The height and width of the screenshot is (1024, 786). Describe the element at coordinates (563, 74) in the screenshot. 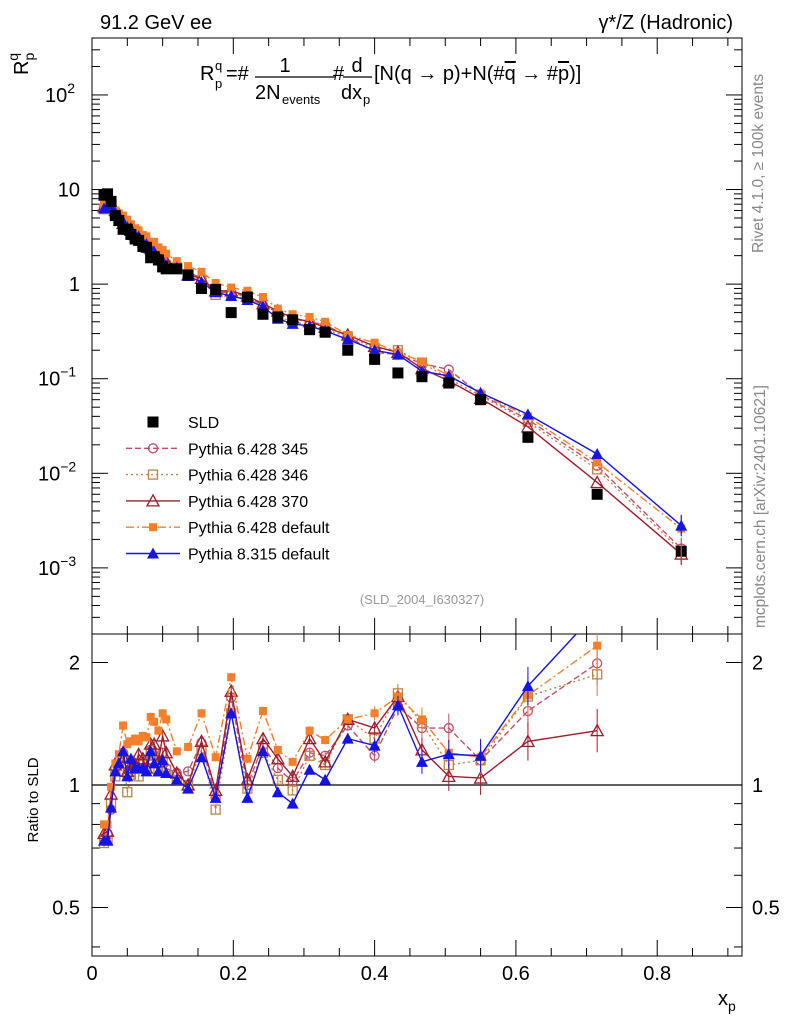

I see `formula-pbar: p` at that location.